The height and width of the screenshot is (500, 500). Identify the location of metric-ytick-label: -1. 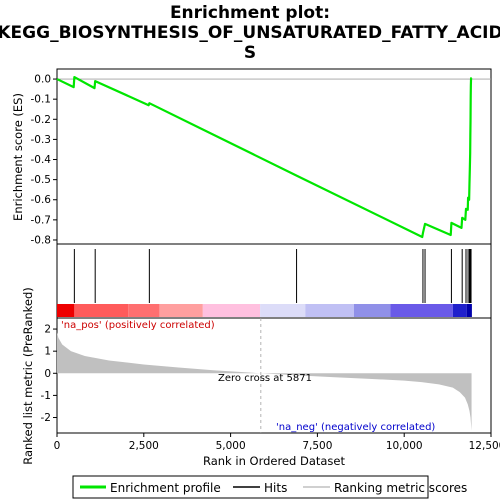
(46, 396).